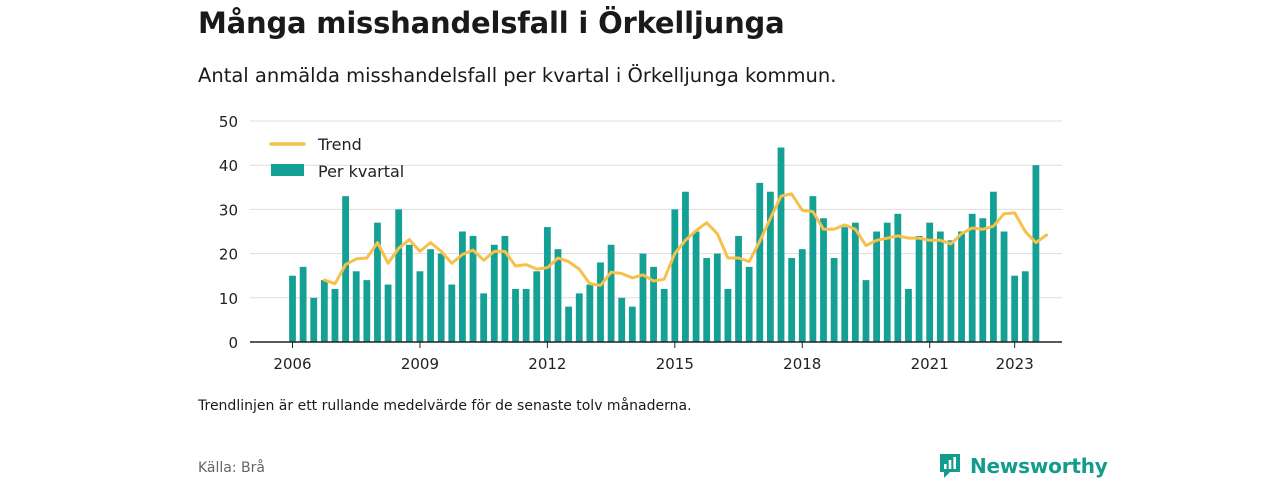 This screenshot has height=481, width=1280. What do you see at coordinates (233, 343) in the screenshot?
I see `y-tick-label: 0` at bounding box center [233, 343].